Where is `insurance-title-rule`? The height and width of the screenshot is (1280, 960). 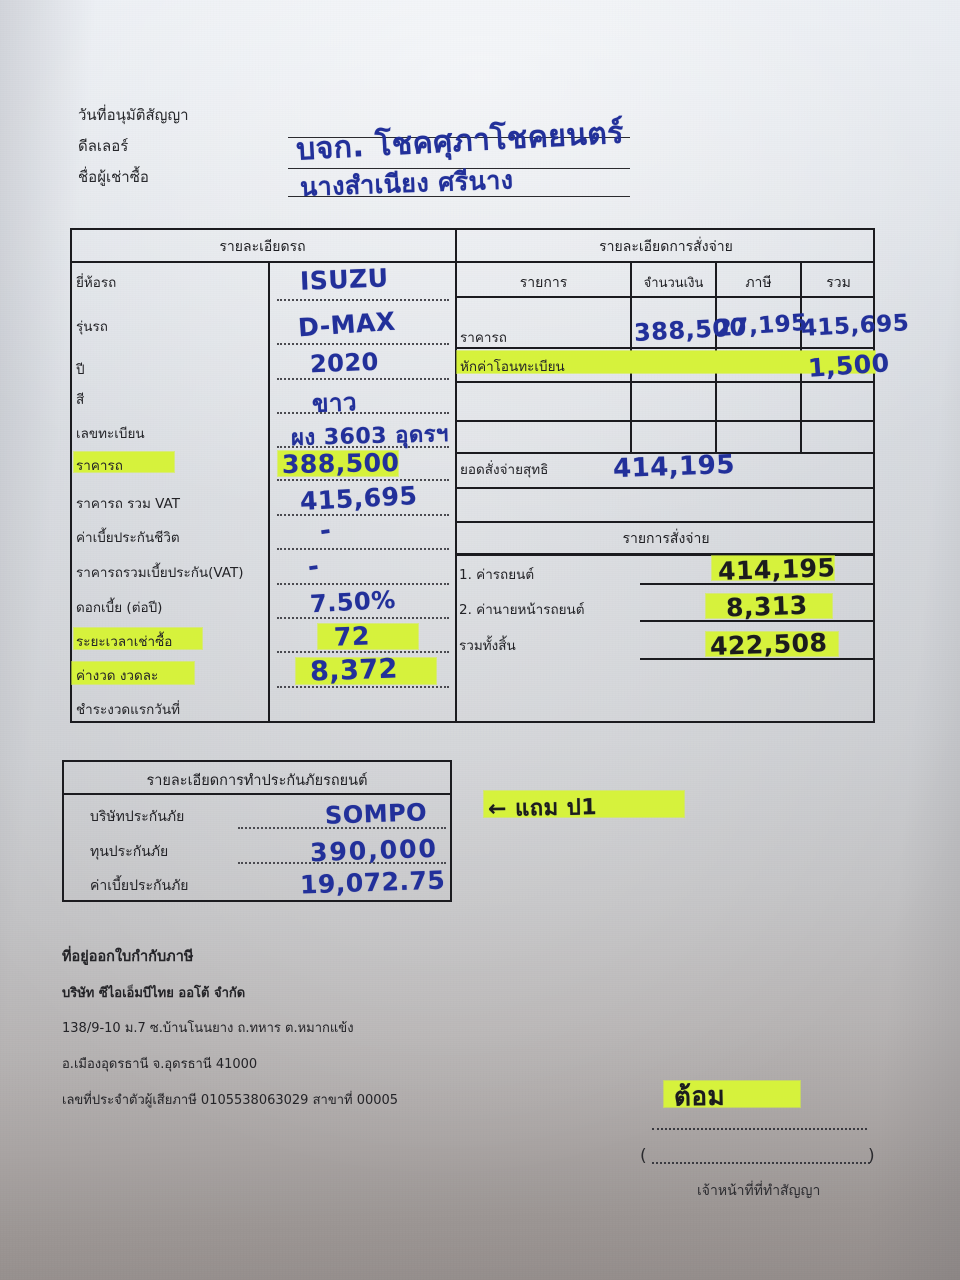
insurance-title-rule is located at coordinates (257, 794).